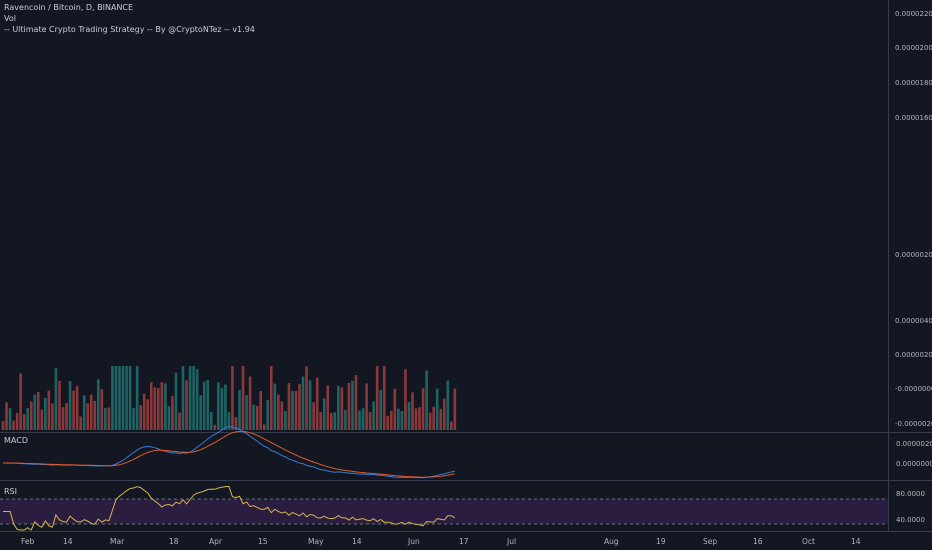  Describe the element at coordinates (69, 7) in the screenshot. I see `symbol-title: Ravencoin / Bitcoin, D, BINANCE` at that location.